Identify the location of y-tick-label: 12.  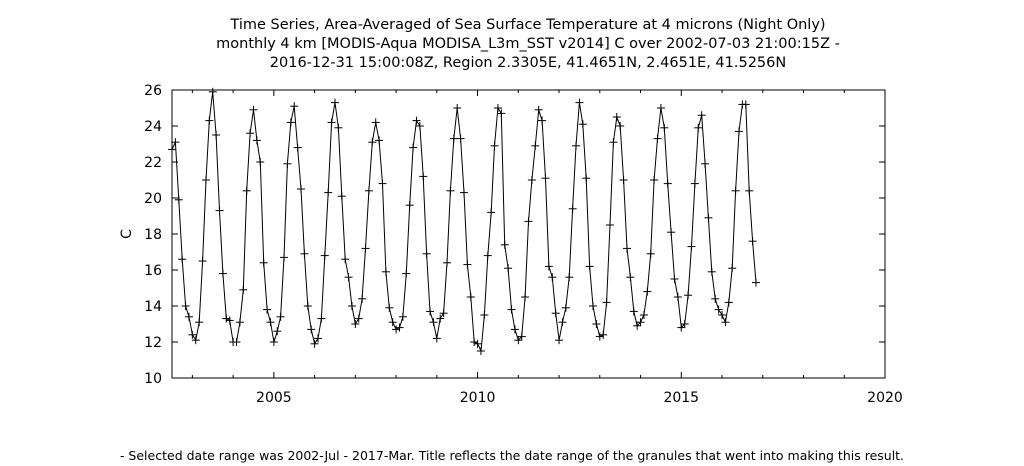
(153, 343).